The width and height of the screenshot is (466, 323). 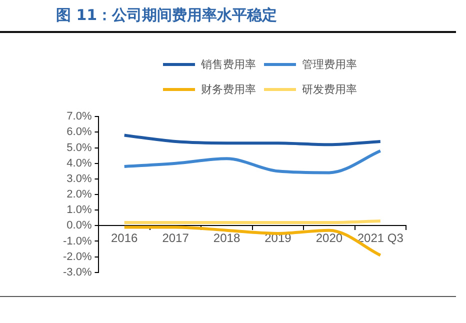 What do you see at coordinates (77, 272) in the screenshot?
I see `y-tick-label: -3.0%` at bounding box center [77, 272].